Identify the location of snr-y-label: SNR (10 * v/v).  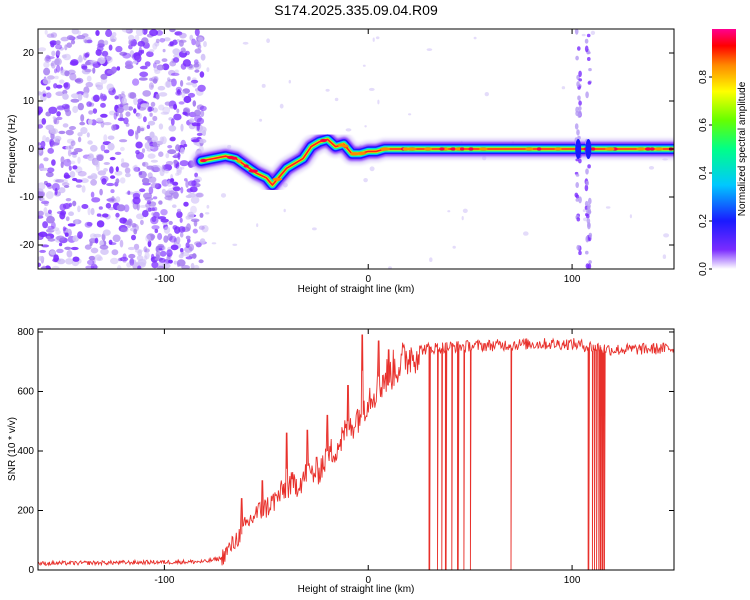
(12, 449).